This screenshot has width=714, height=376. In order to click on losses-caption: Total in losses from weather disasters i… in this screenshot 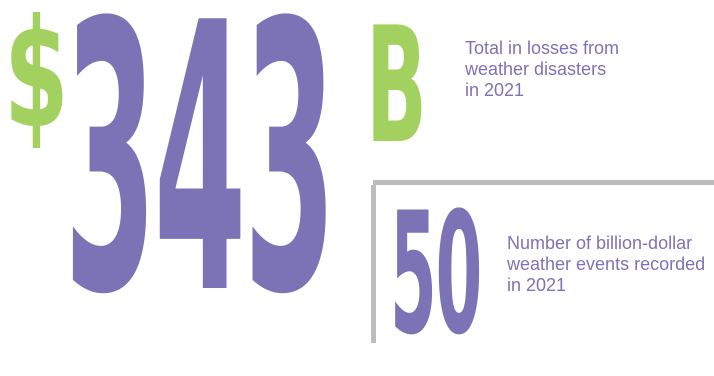, I will do `click(542, 69)`.